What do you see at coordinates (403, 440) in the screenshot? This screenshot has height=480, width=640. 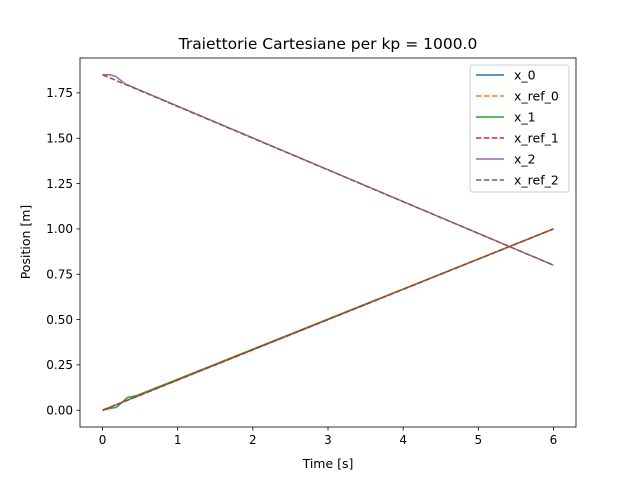 I see `x-tick-label: 4` at bounding box center [403, 440].